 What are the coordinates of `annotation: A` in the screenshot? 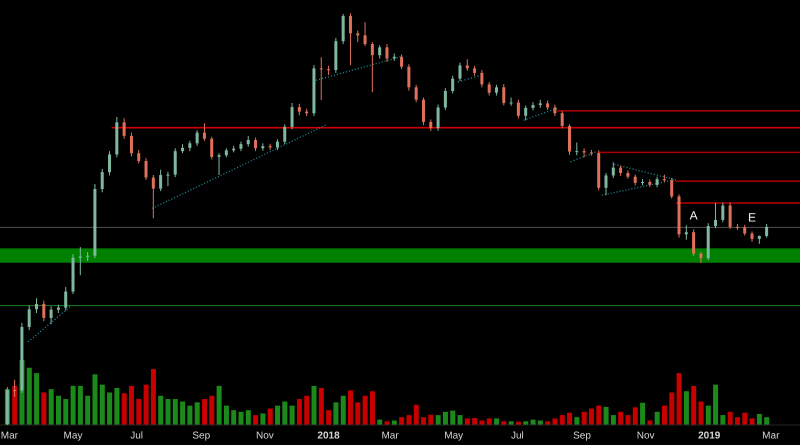 It's located at (694, 215).